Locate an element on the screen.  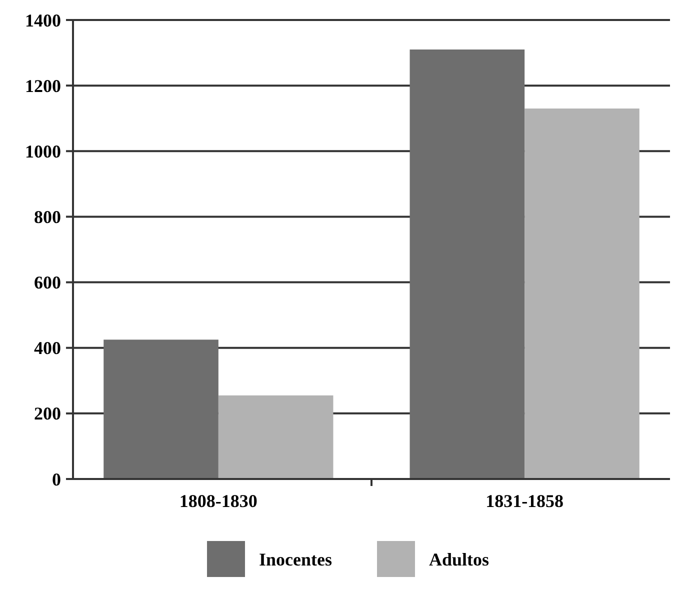
y-tick-label: 1000 is located at coordinates (43, 151).